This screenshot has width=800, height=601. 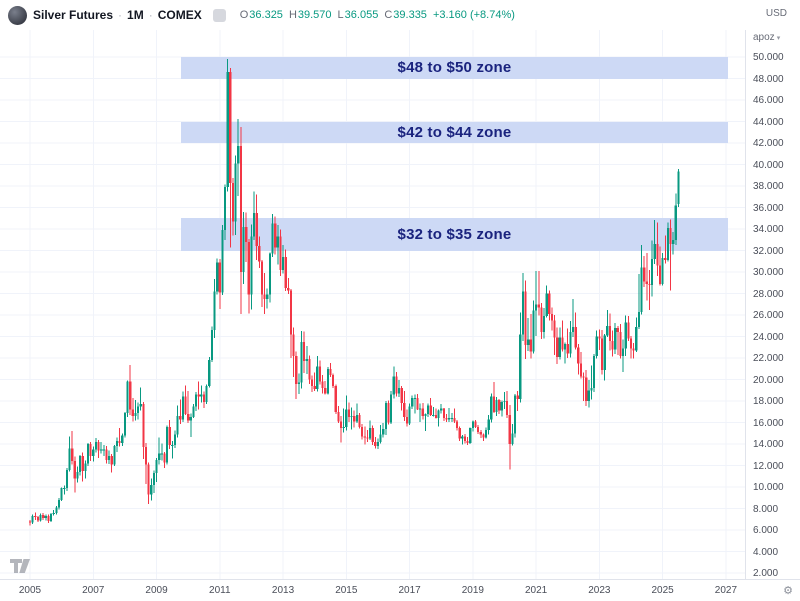 I want to click on unit-selector: apoz ▾, so click(x=766, y=37).